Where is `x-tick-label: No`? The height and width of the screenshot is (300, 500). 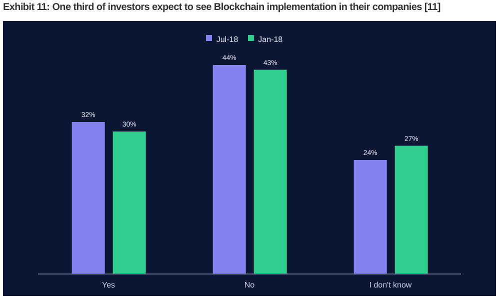 x-tick-label: No is located at coordinates (250, 285).